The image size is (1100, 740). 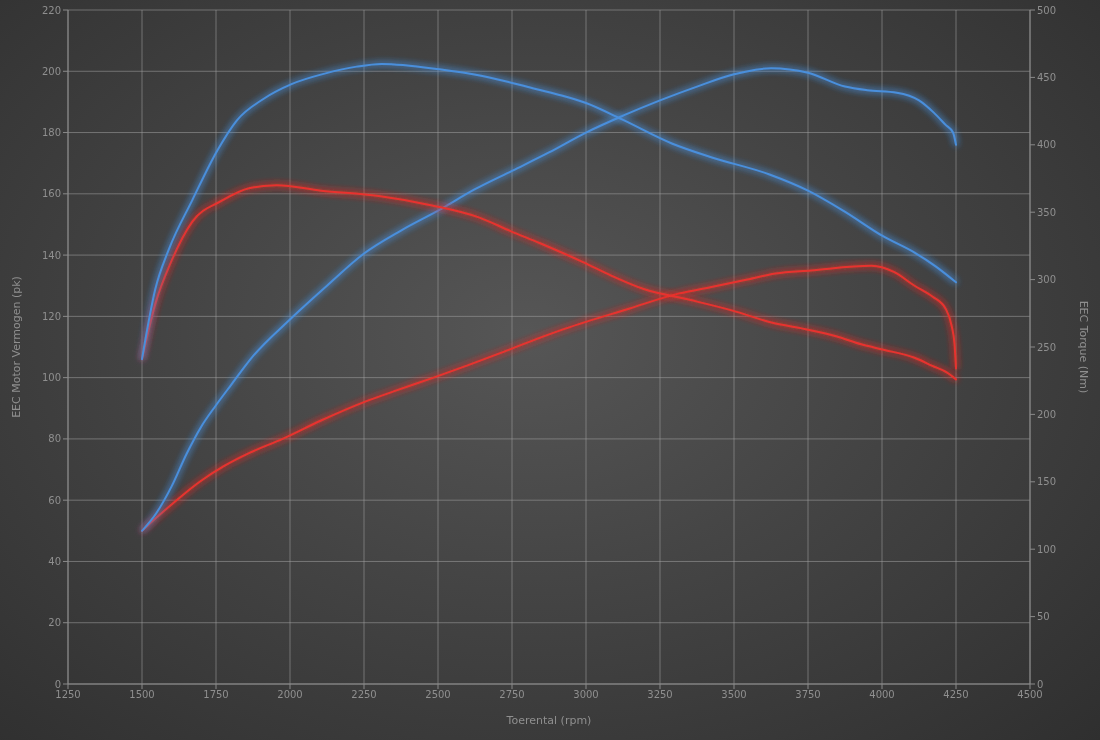 What do you see at coordinates (1043, 617) in the screenshot?
I see `y2-tick-label: 50` at bounding box center [1043, 617].